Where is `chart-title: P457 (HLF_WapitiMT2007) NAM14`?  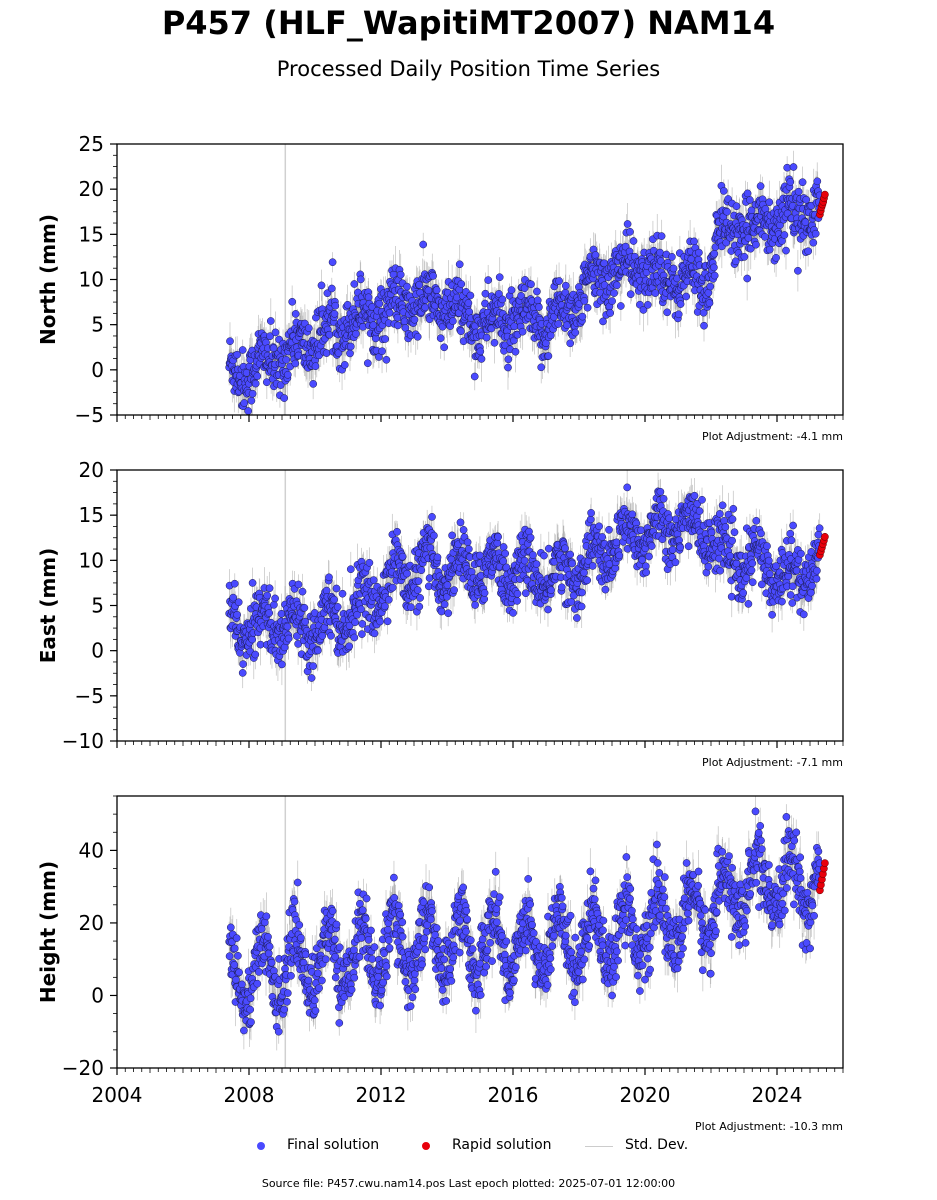
chart-title: P457 (HLF_WapitiMT2007) NAM14 is located at coordinates (468, 23).